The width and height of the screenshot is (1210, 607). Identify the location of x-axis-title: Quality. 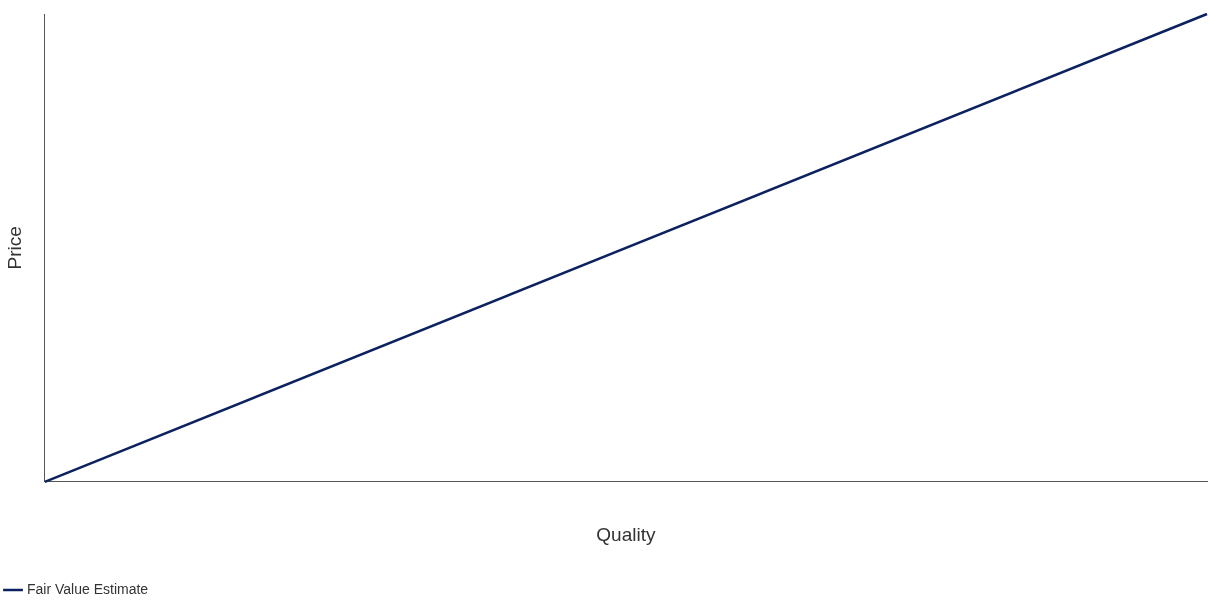
(626, 534).